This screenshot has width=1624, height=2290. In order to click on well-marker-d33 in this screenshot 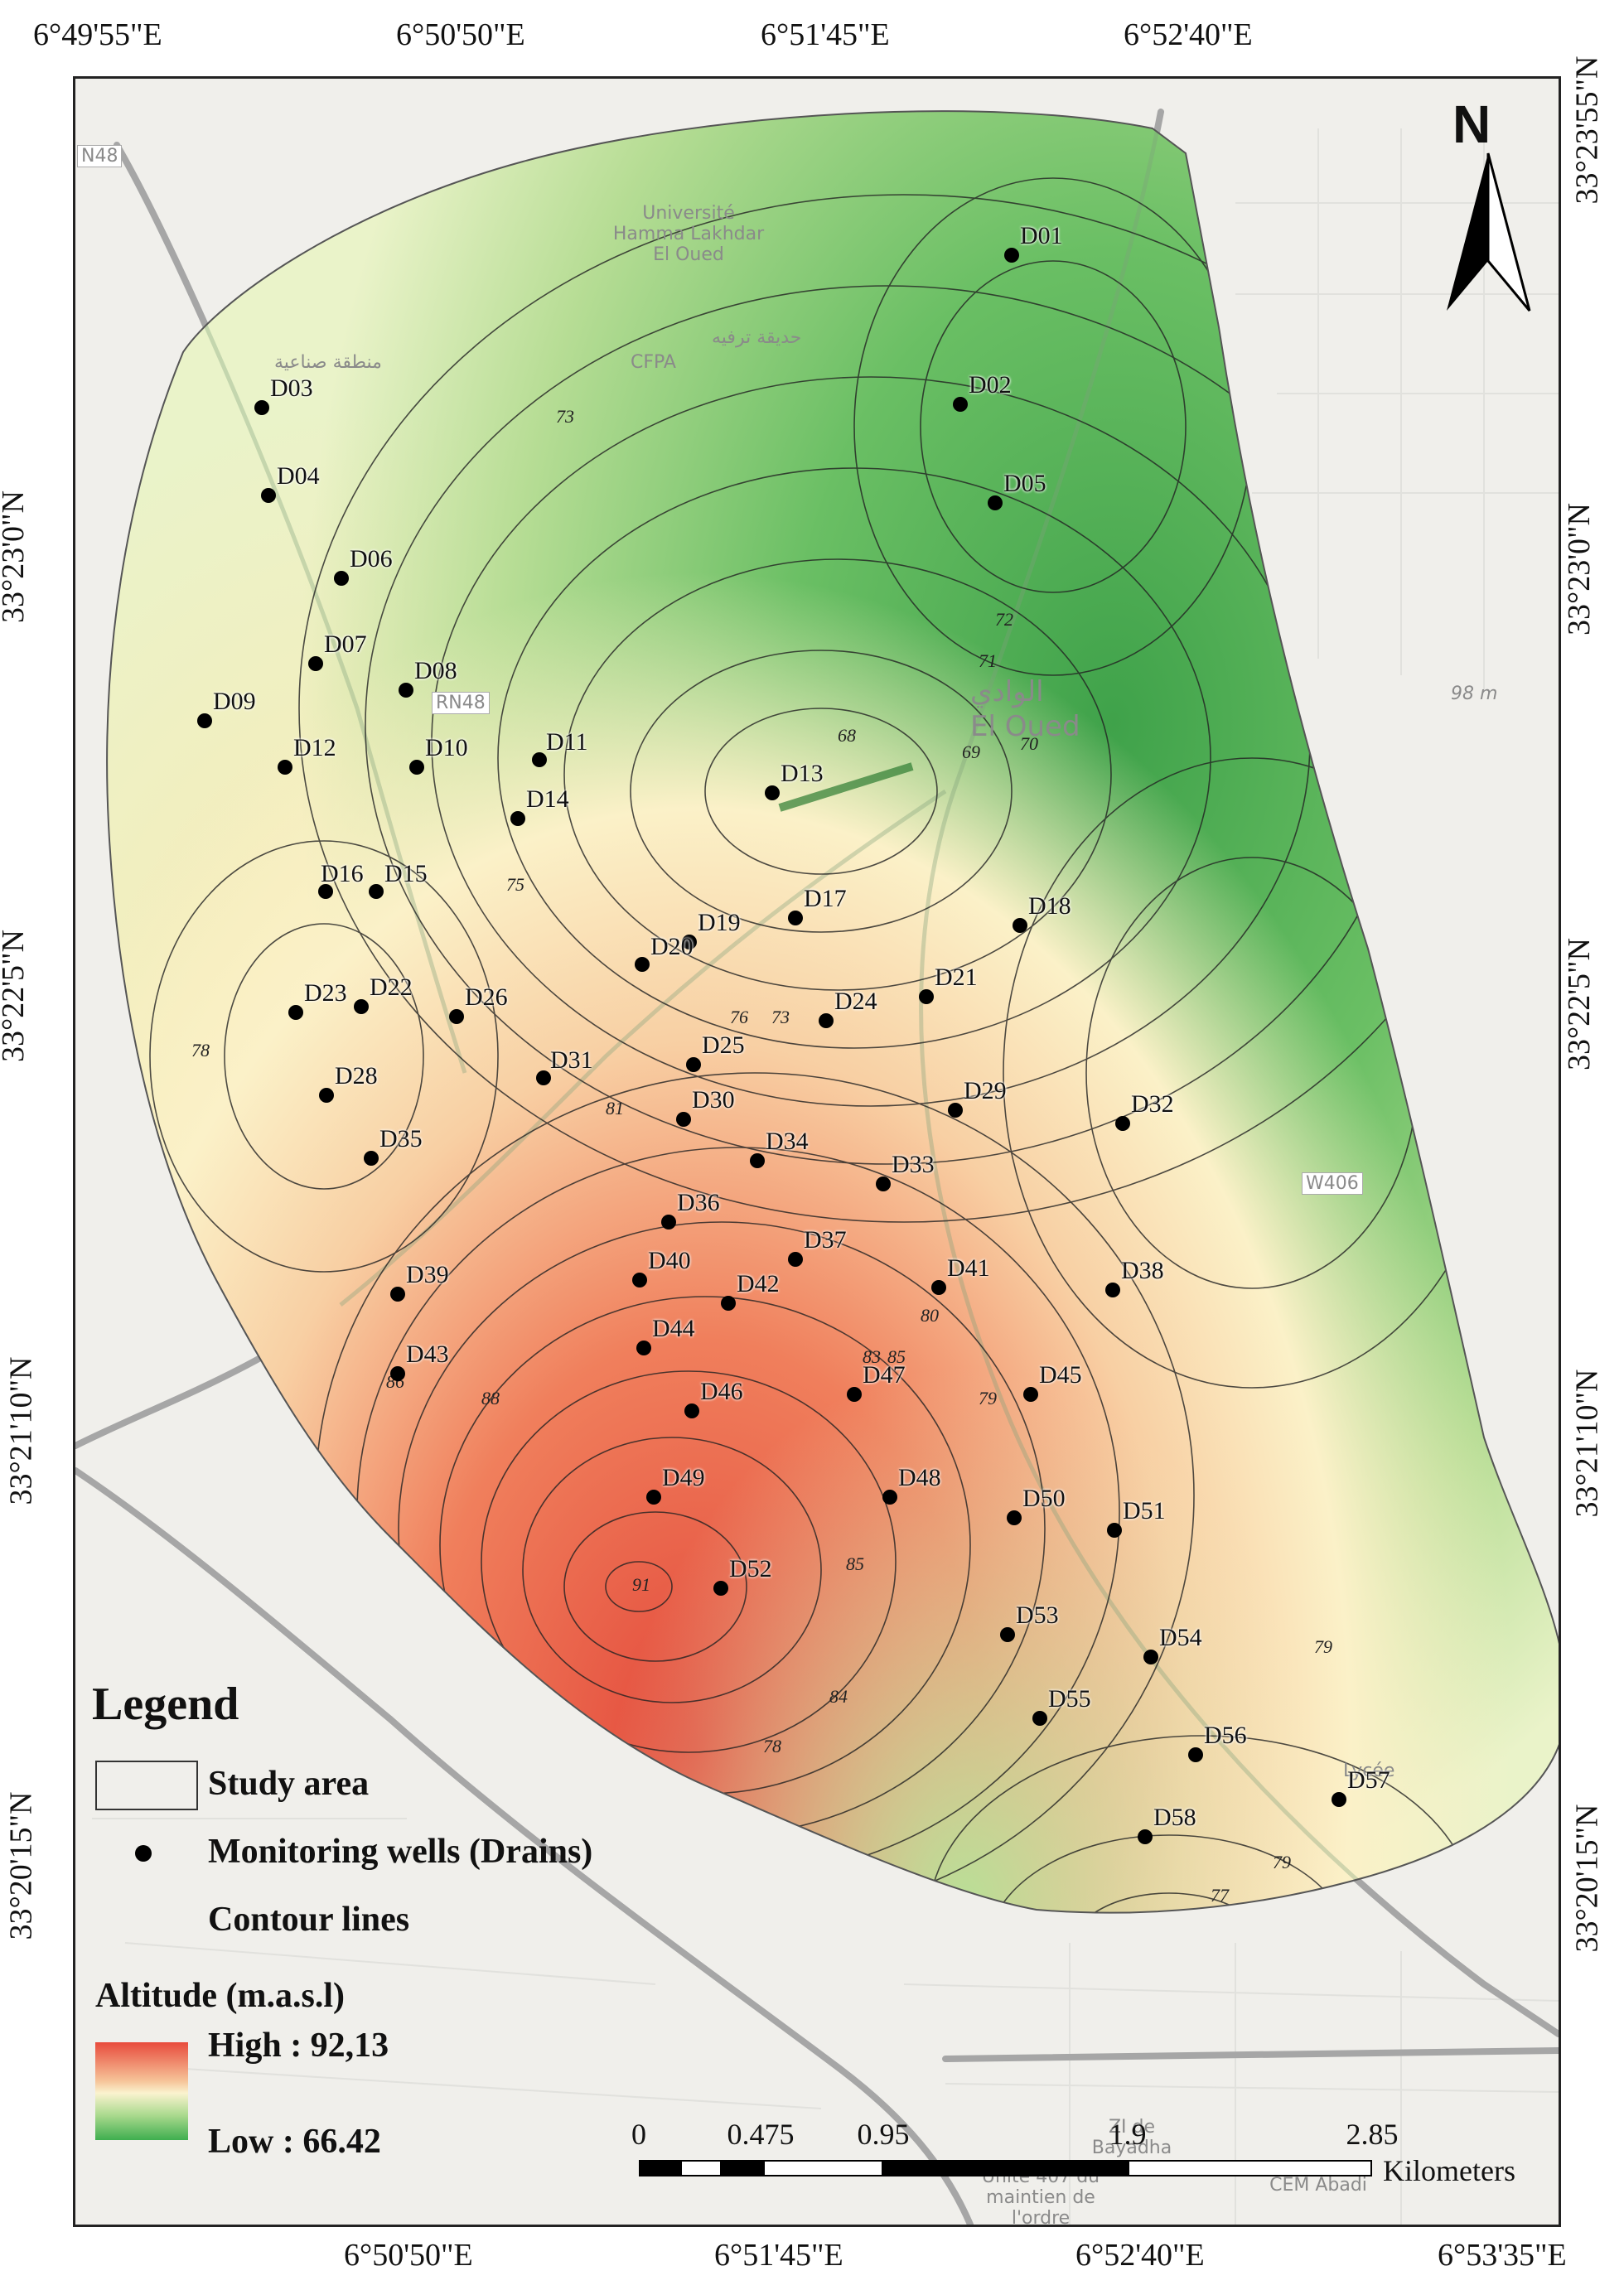, I will do `click(883, 1183)`.